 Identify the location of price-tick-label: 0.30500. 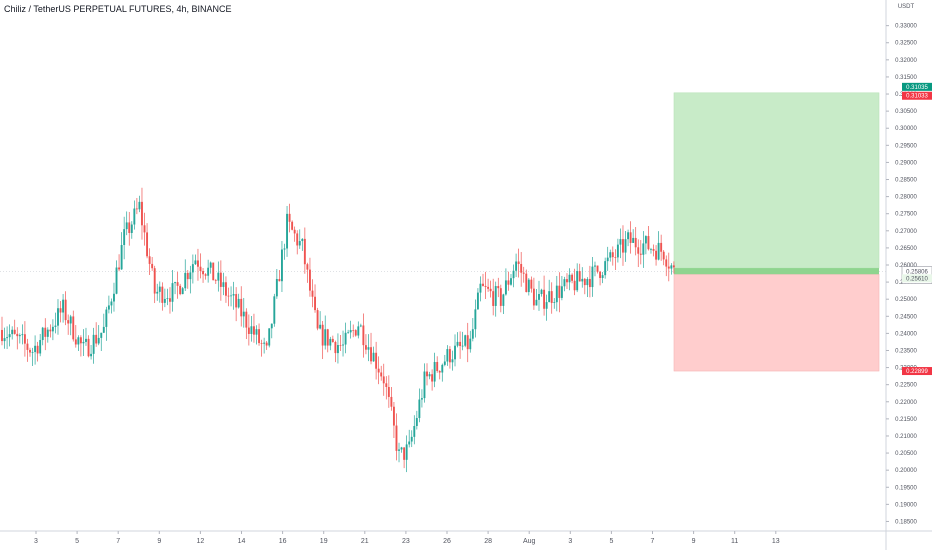
(906, 112).